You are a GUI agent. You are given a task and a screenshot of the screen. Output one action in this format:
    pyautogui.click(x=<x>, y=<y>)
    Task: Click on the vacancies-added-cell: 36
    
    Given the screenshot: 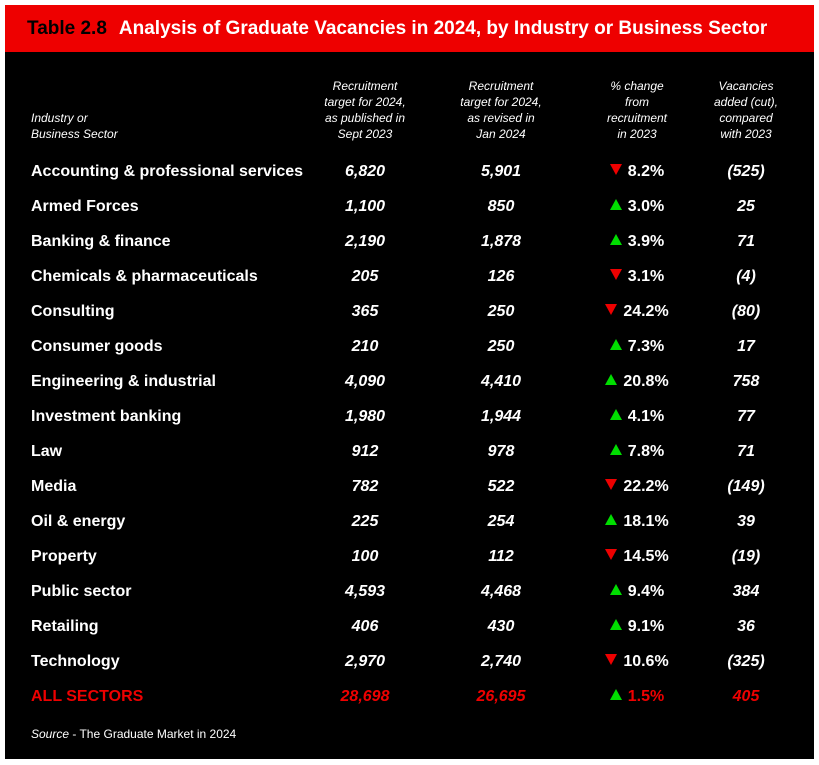 What is the action you would take?
    pyautogui.click(x=746, y=626)
    